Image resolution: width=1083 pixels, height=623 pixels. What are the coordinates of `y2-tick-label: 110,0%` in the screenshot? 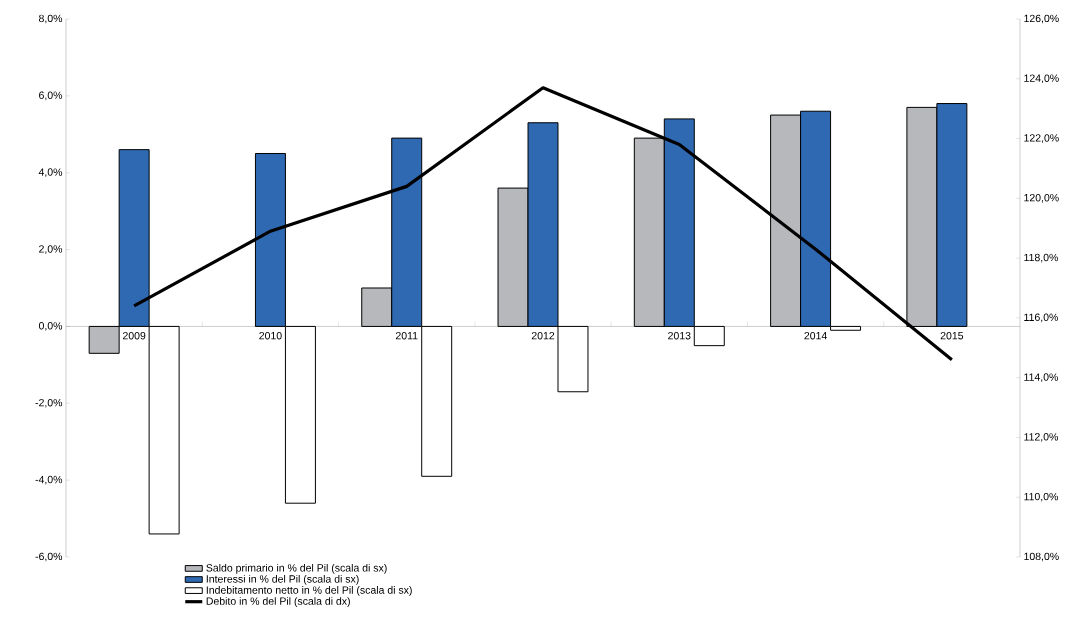 It's located at (1041, 497).